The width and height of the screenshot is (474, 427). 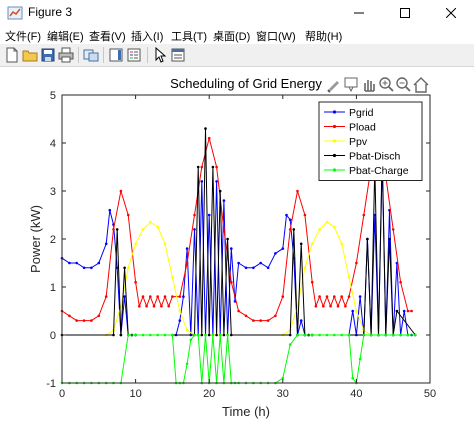 What do you see at coordinates (351, 84) in the screenshot?
I see `datatip-icon` at bounding box center [351, 84].